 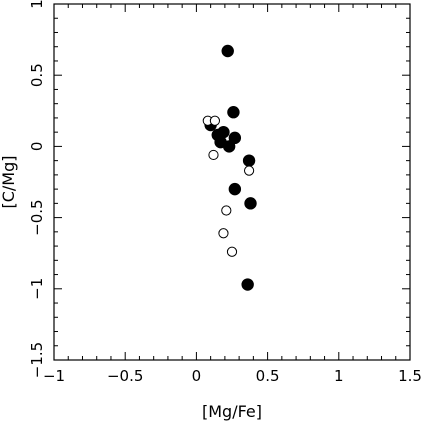 I want to click on x-axis-label: [Mg/Fe], so click(x=232, y=411).